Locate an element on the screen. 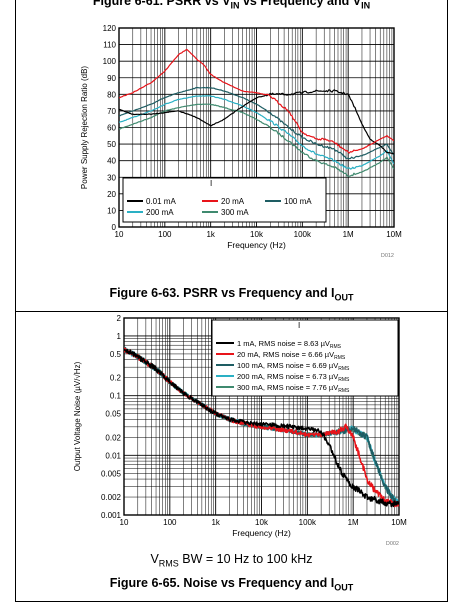  figure-id: D002 is located at coordinates (392, 544).